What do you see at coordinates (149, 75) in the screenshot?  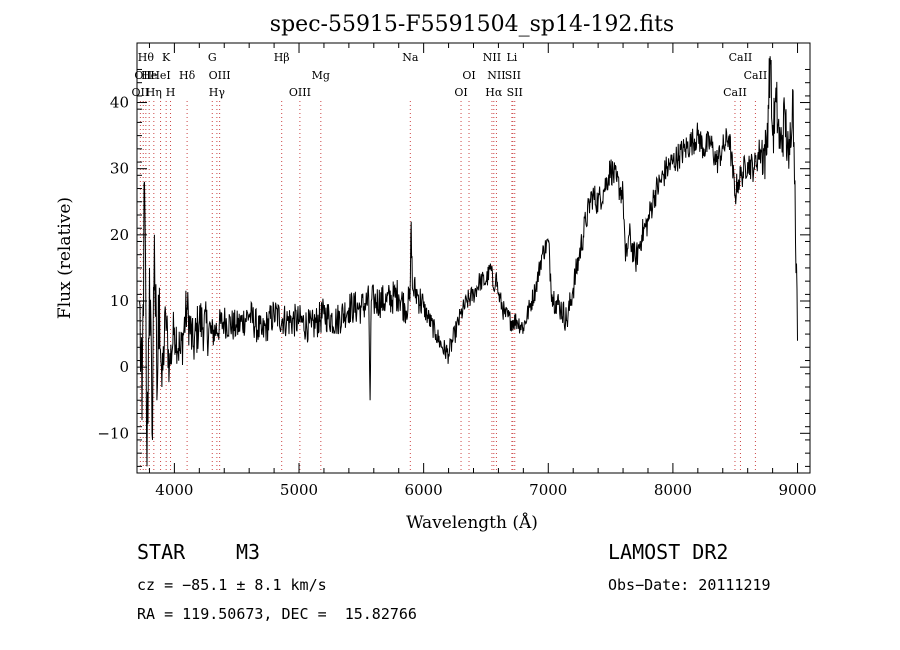 I see `line-label: He` at bounding box center [149, 75].